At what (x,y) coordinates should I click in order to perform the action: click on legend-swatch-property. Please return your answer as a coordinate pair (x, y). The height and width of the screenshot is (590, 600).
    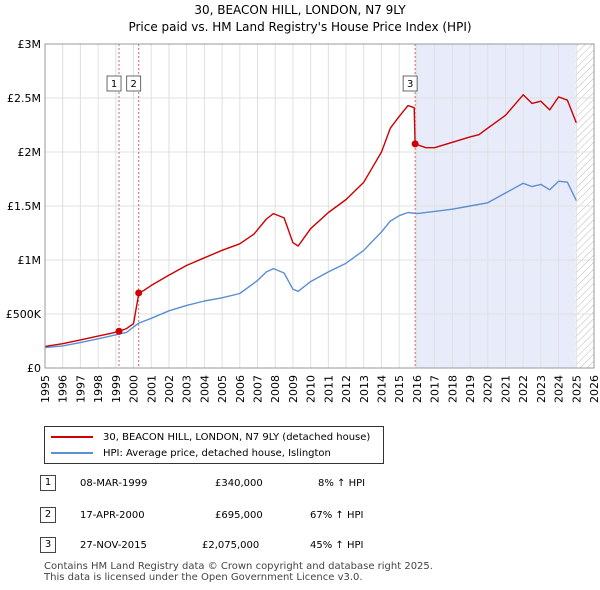
    Looking at the image, I should click on (72, 437).